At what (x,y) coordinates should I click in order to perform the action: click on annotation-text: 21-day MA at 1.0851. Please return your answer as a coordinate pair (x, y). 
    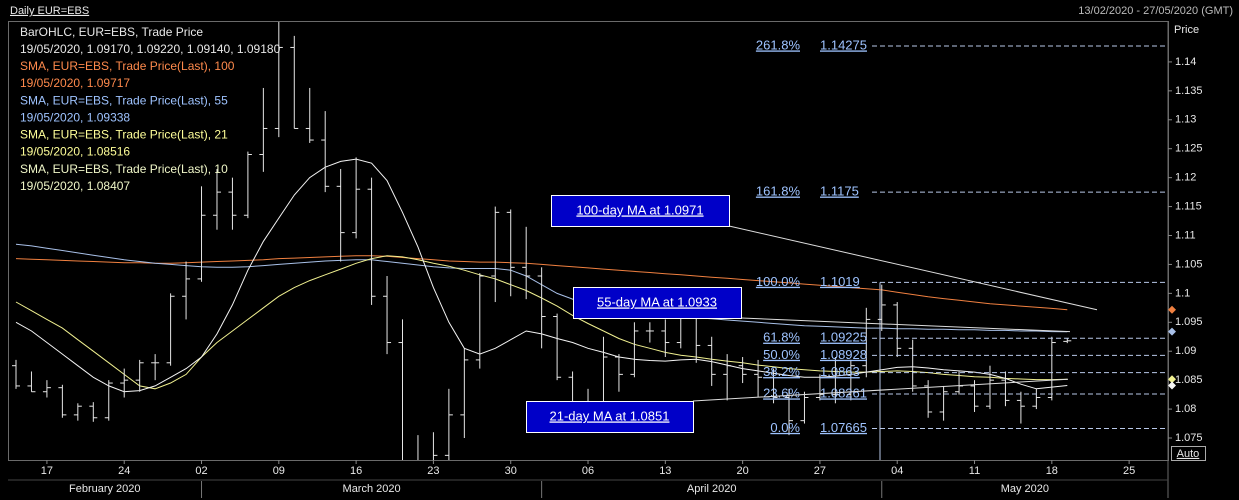
    Looking at the image, I should click on (610, 415).